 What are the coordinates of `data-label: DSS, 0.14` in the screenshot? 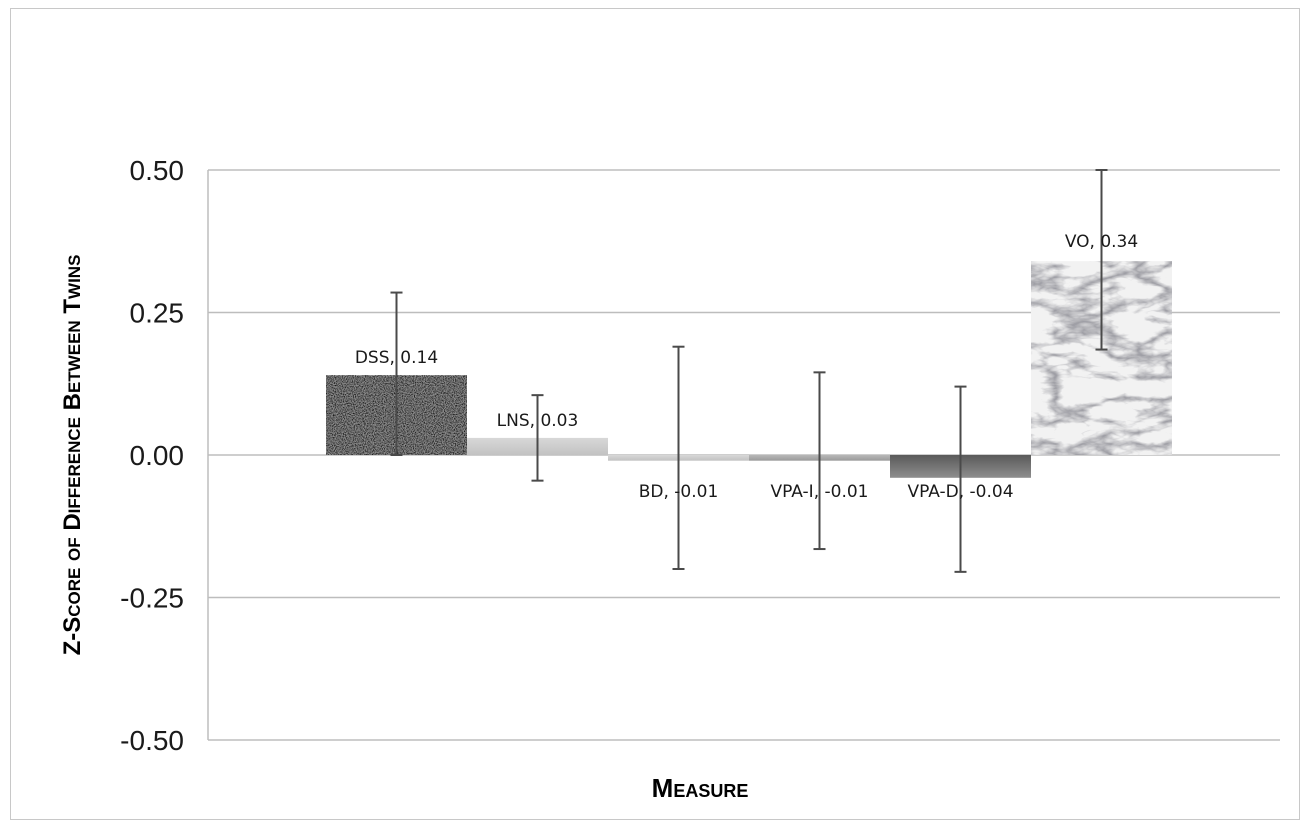 It's located at (396, 358).